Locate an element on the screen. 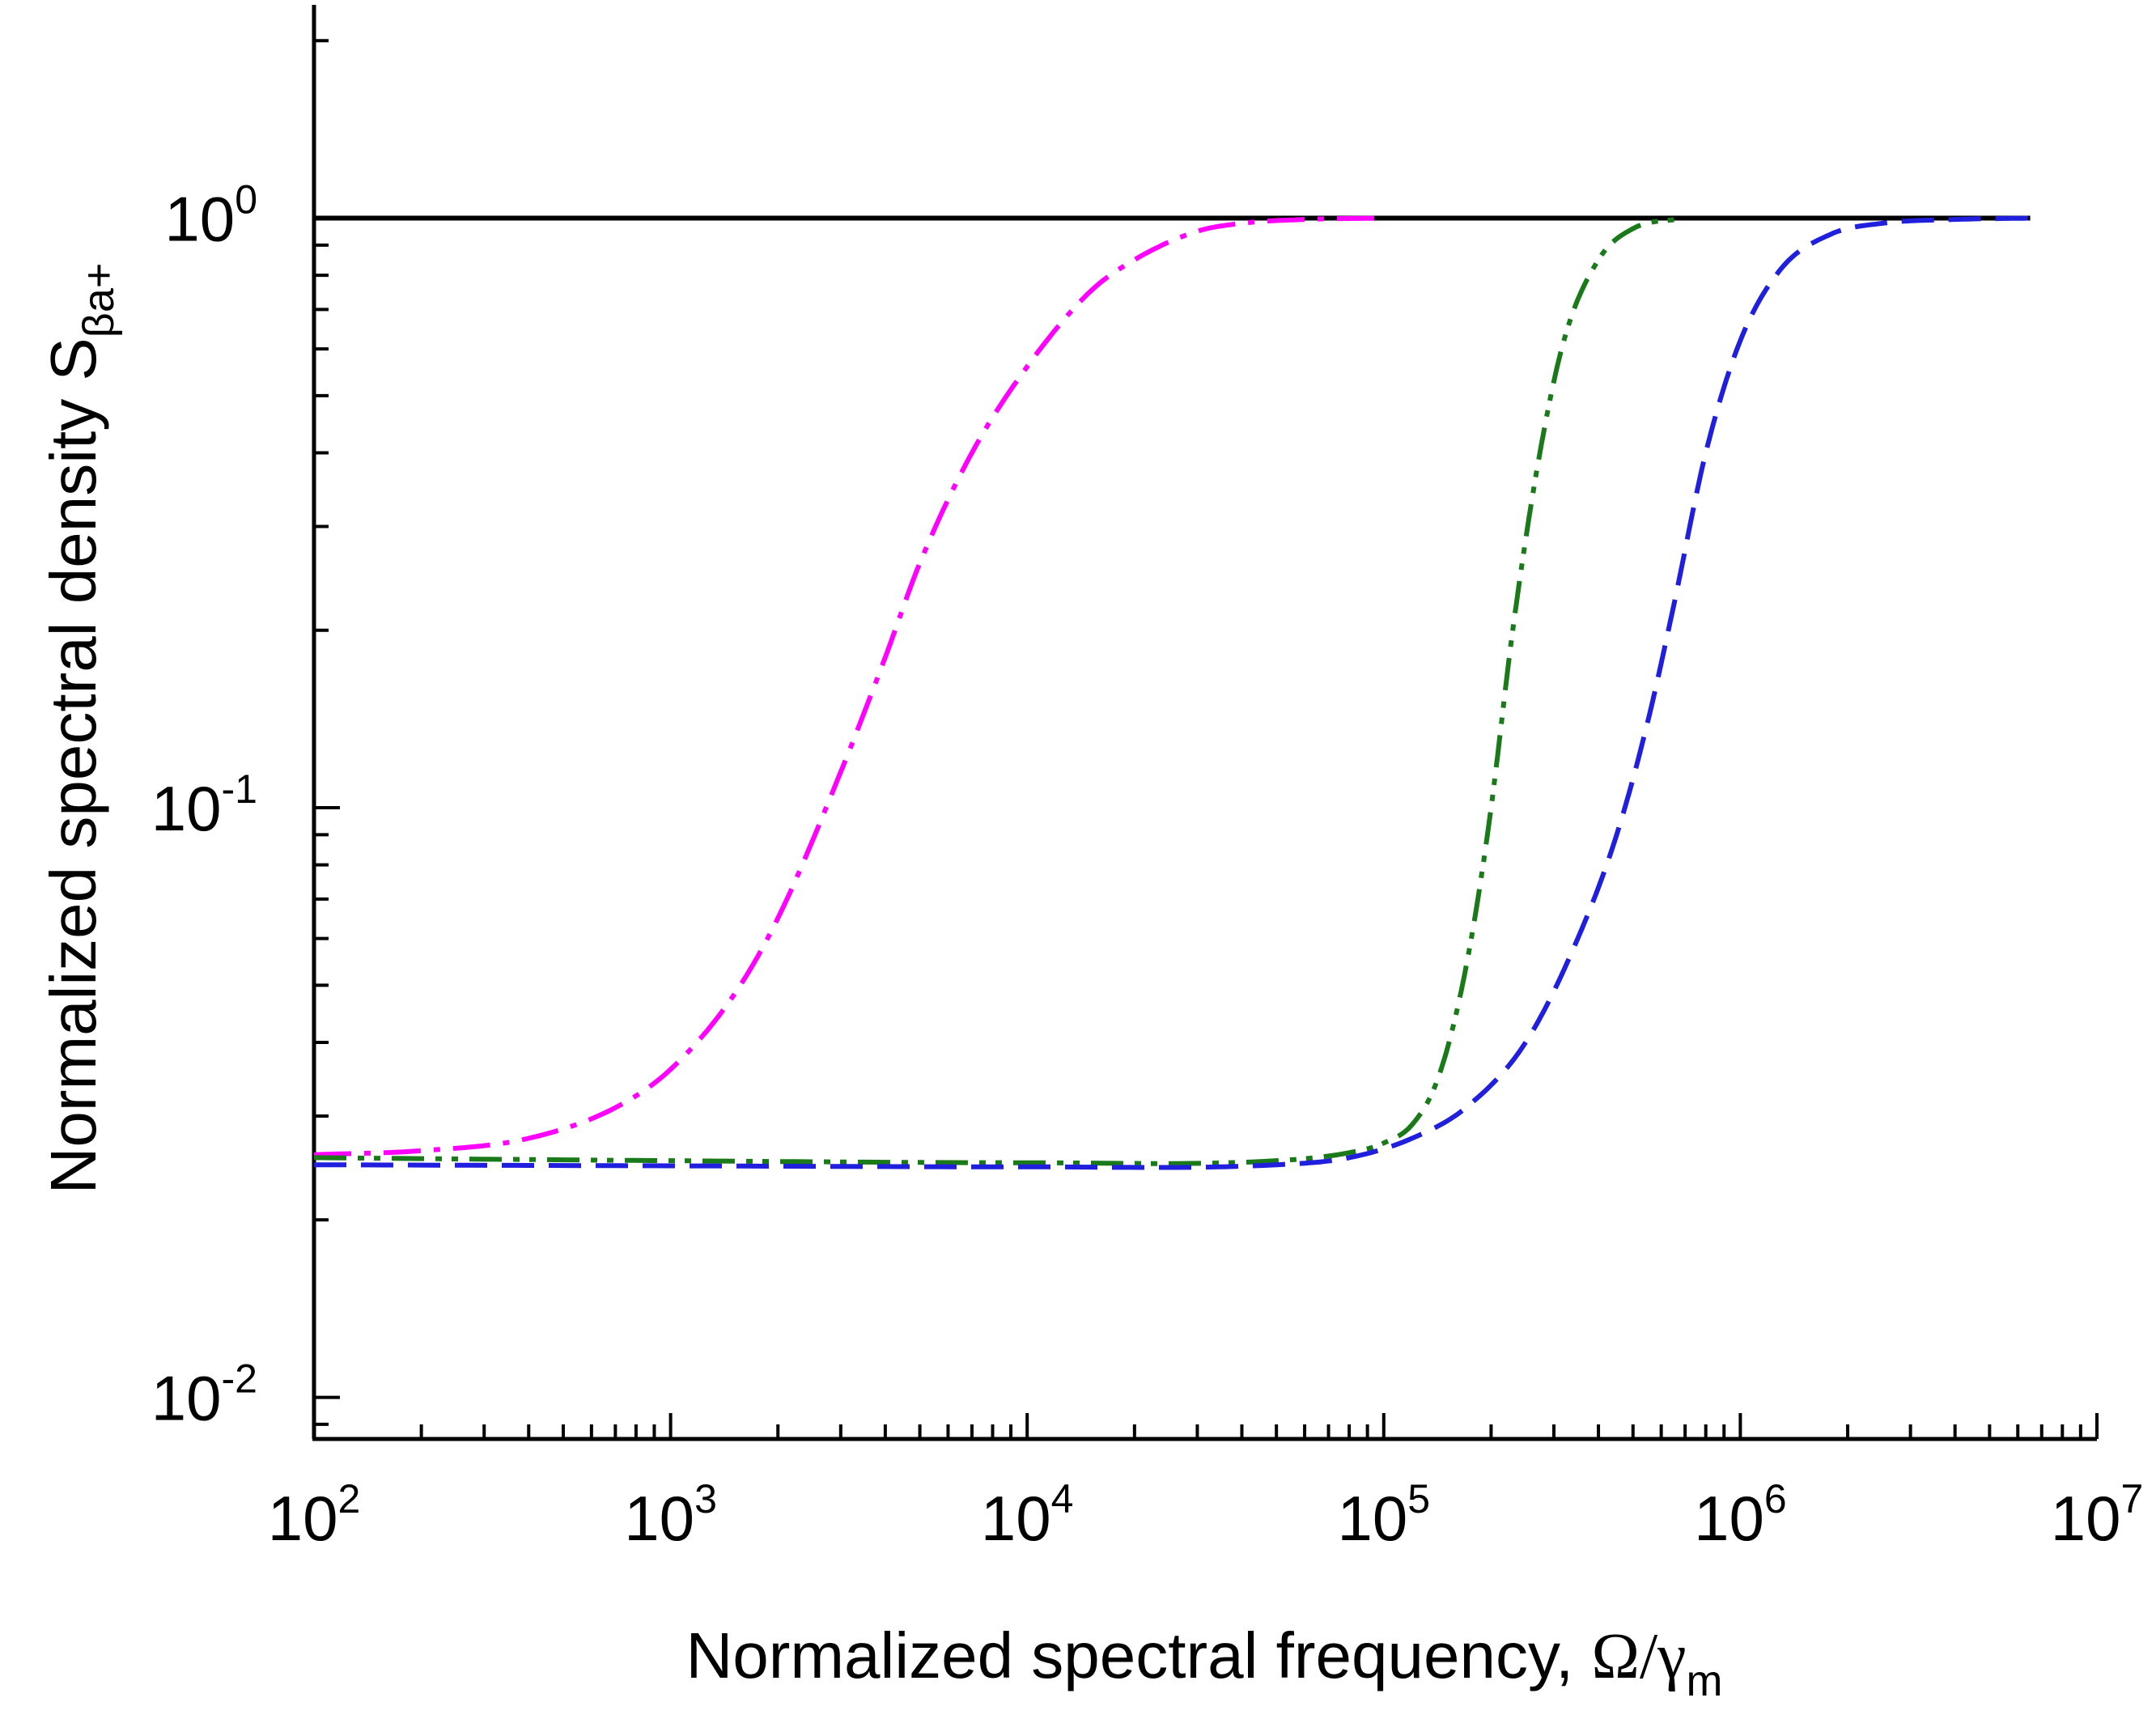 The height and width of the screenshot is (1719, 2156). y-tick-exponent: 0 is located at coordinates (246, 200).